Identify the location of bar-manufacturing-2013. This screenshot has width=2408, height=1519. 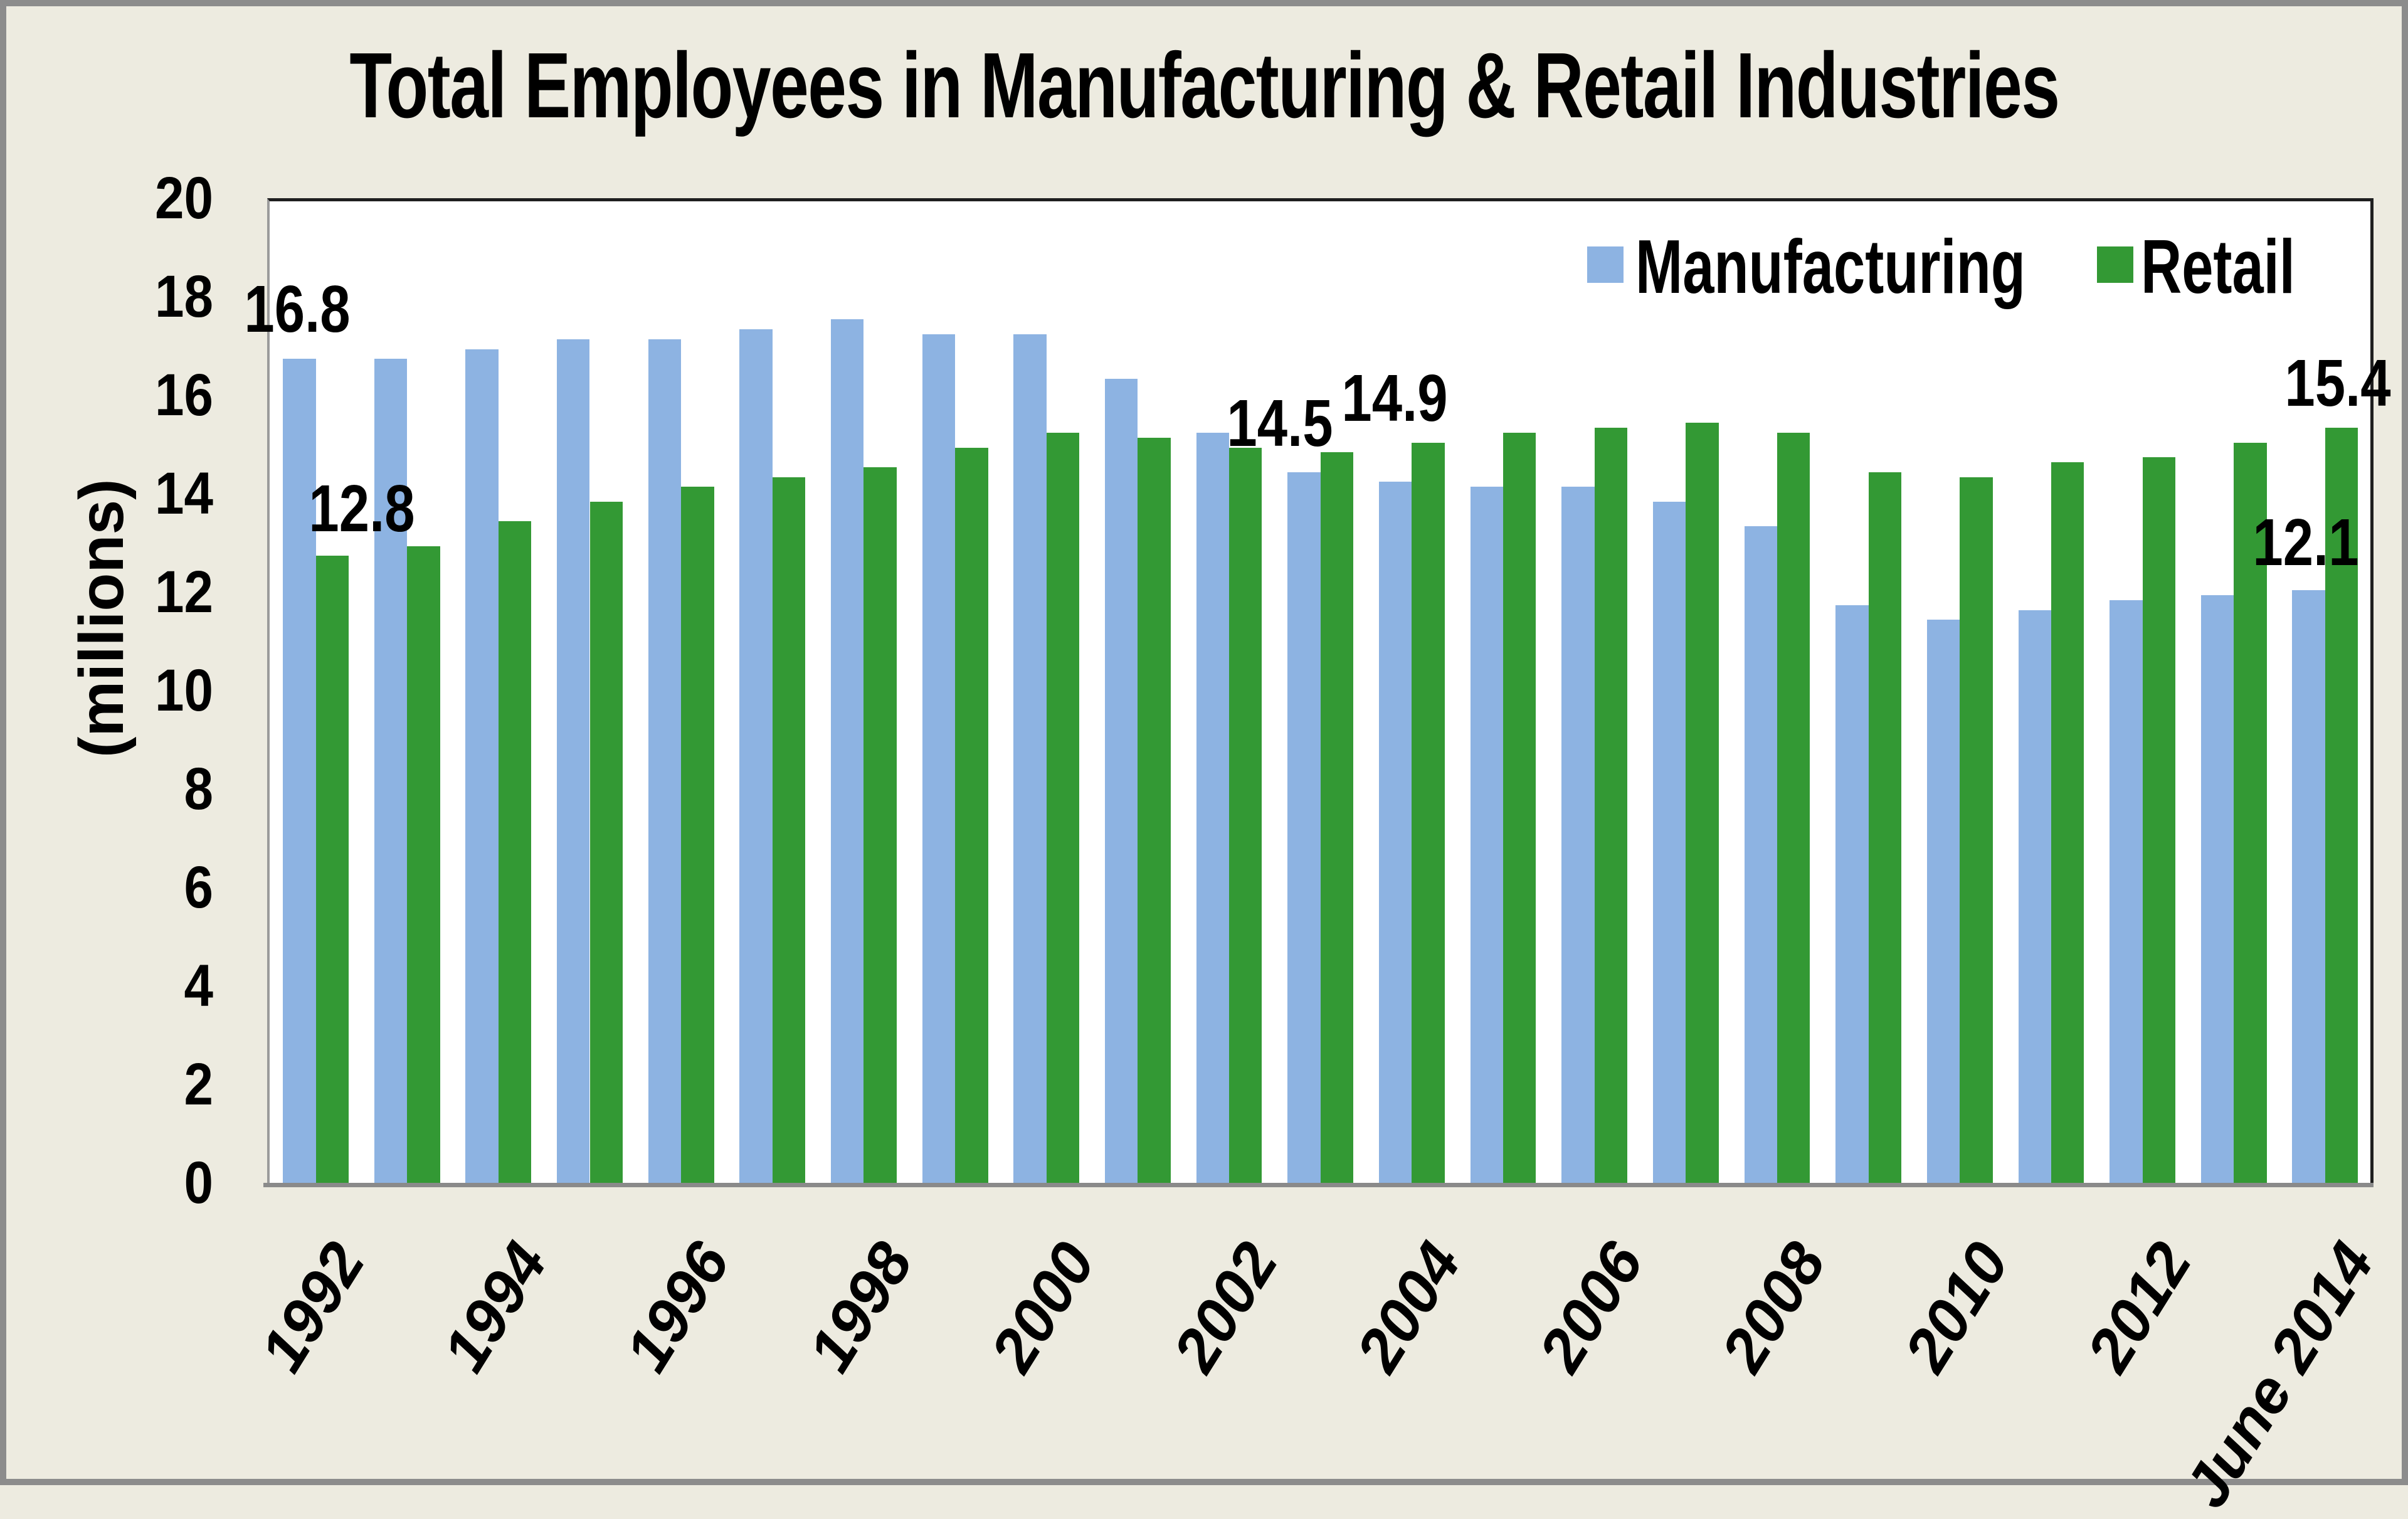
(2217, 890).